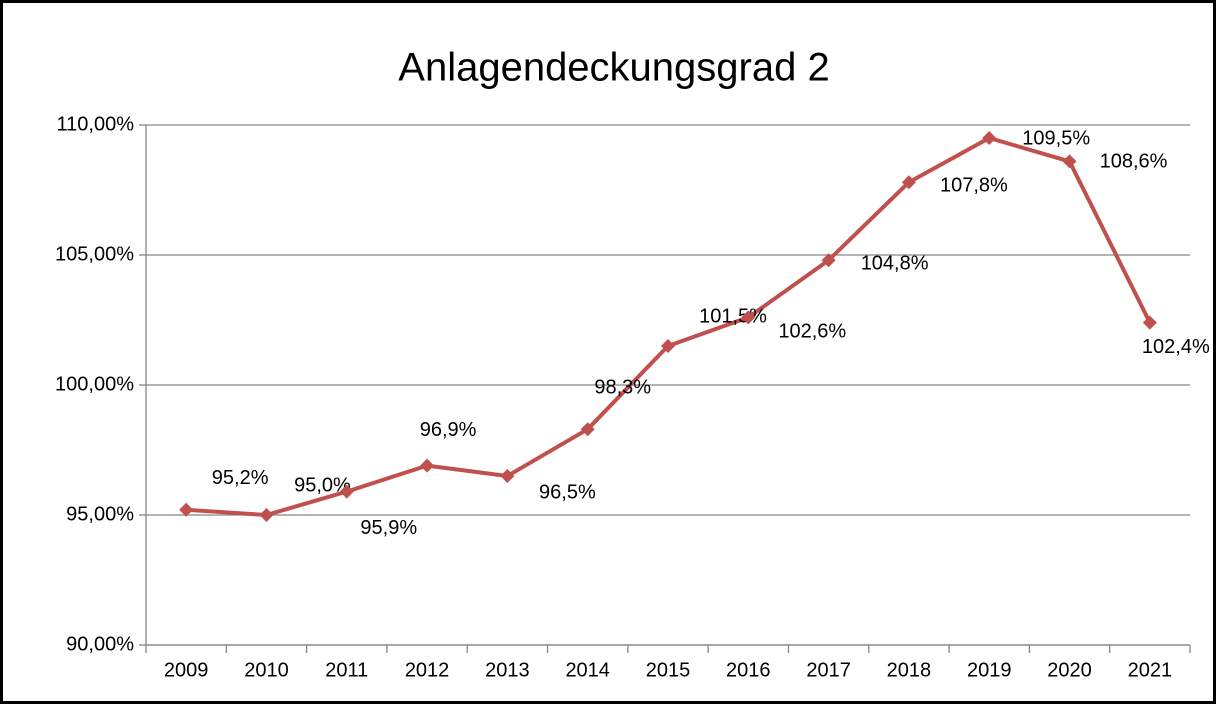 This screenshot has height=704, width=1216. What do you see at coordinates (828, 670) in the screenshot?
I see `x-tick-label: 2017` at bounding box center [828, 670].